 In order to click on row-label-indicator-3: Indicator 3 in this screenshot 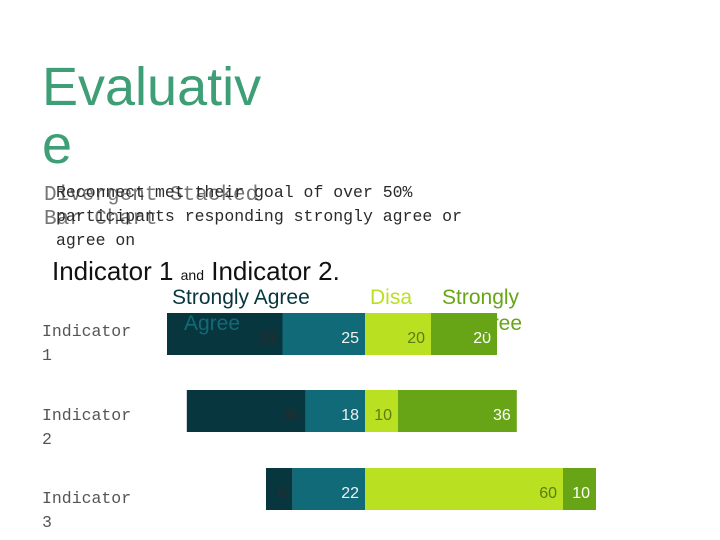, I will do `click(87, 510)`.